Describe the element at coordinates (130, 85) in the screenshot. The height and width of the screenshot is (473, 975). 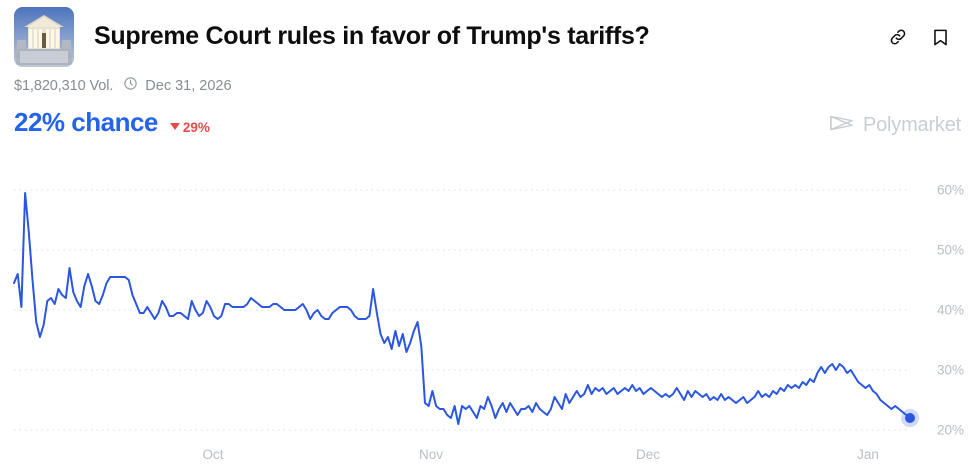
I see `clock-icon` at that location.